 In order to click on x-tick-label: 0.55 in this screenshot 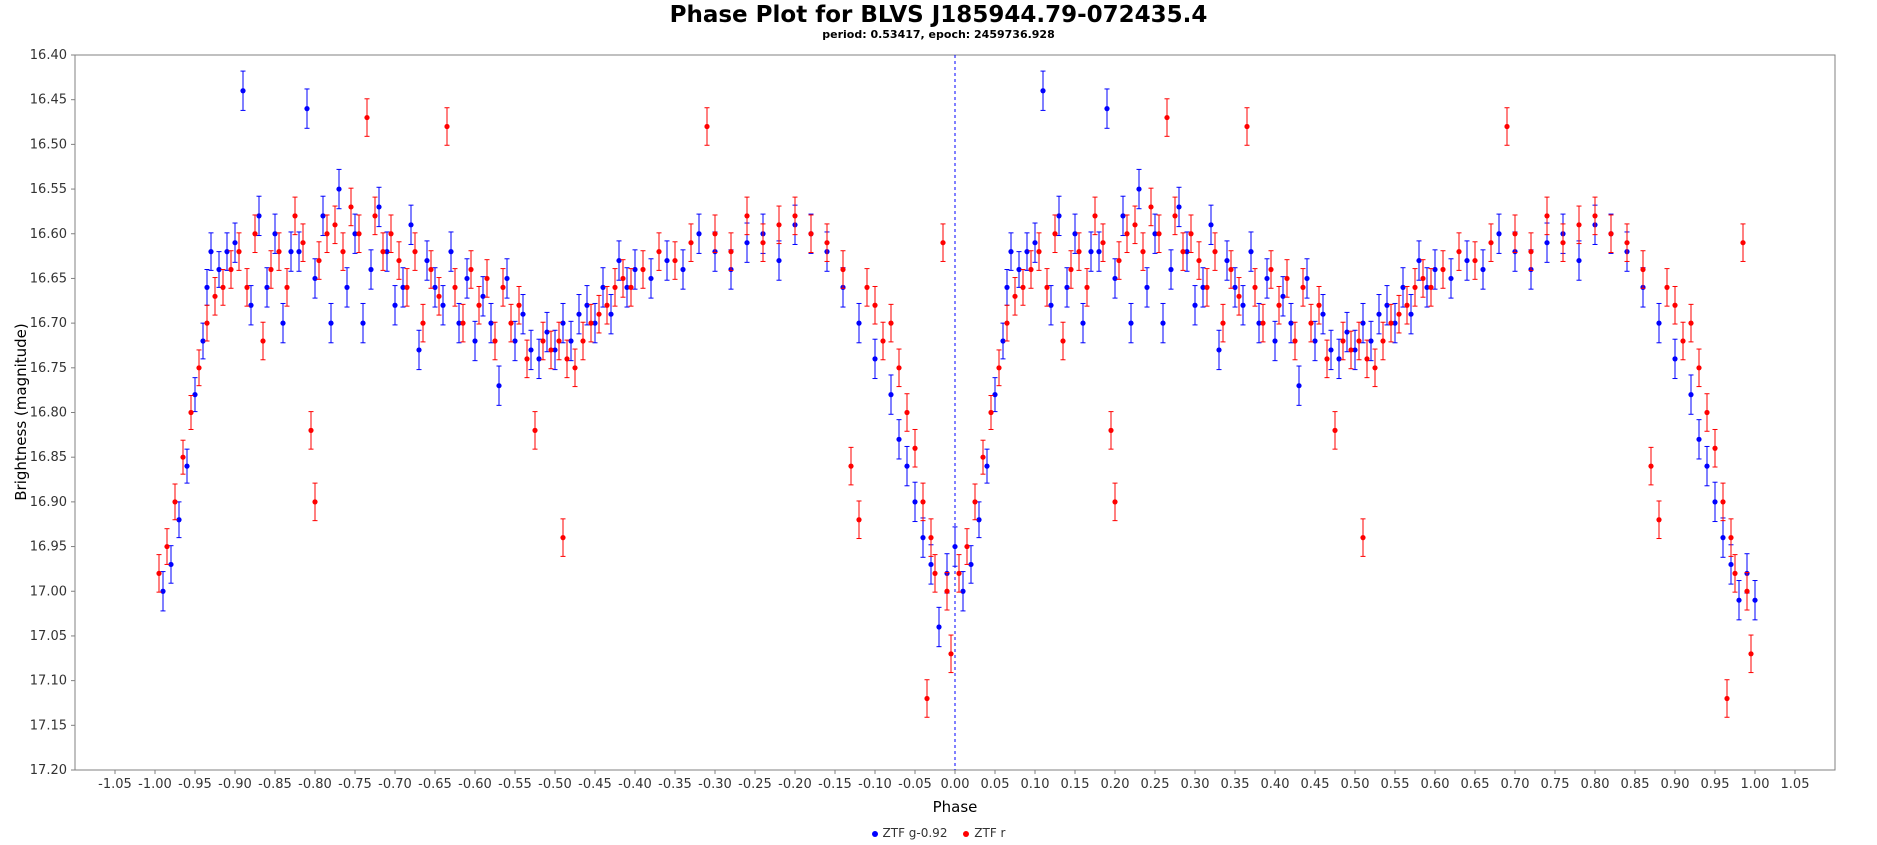, I will do `click(1395, 784)`.